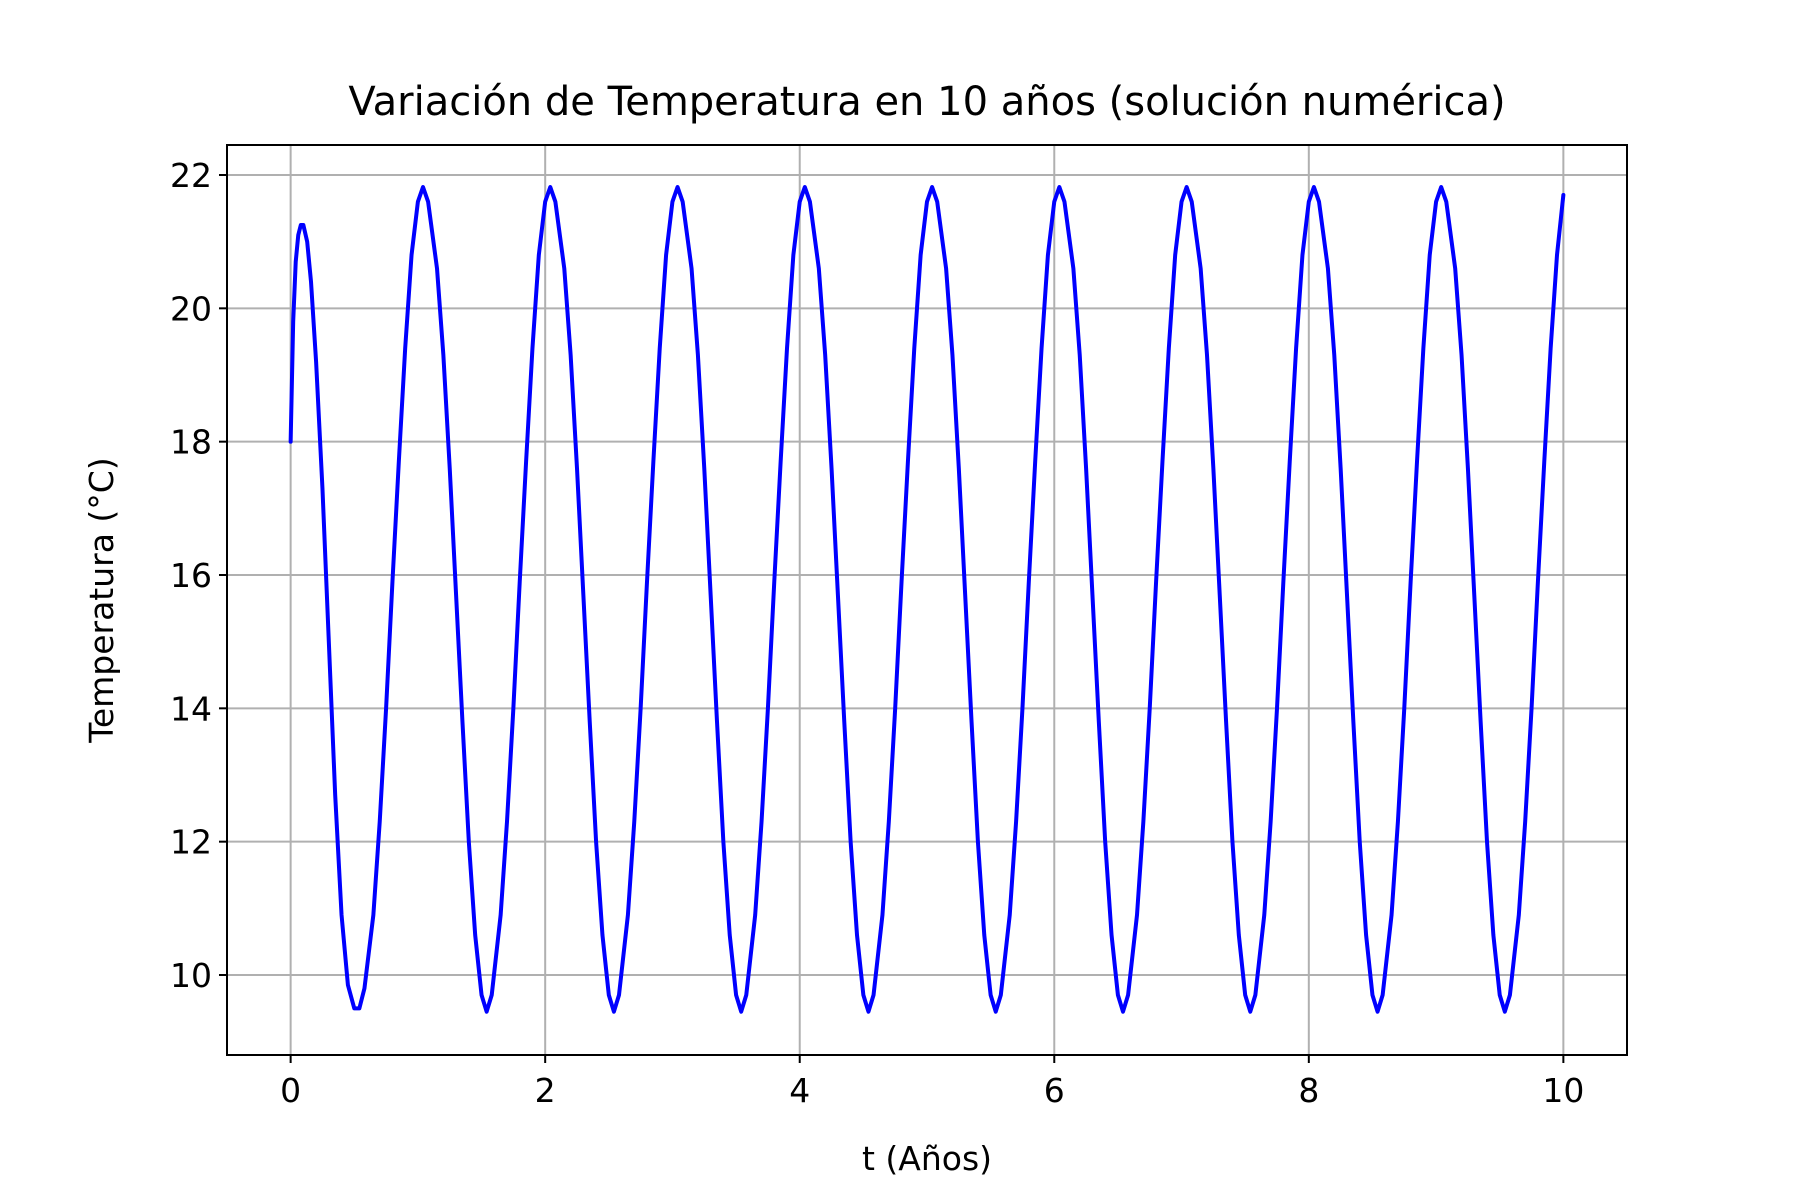  What do you see at coordinates (927, 1158) in the screenshot?
I see `x-axis-label: t (Años)` at bounding box center [927, 1158].